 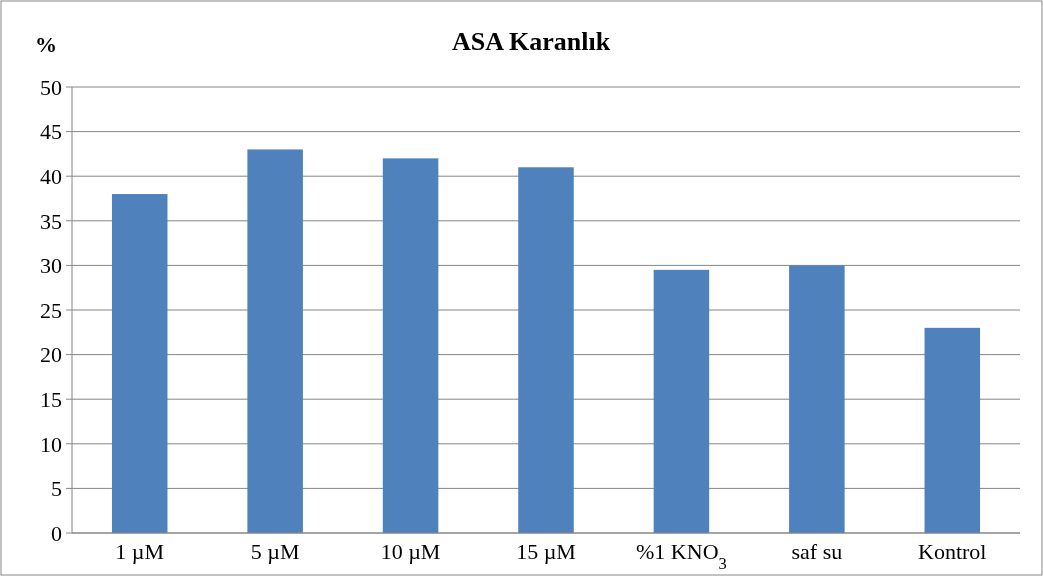 I want to click on y-tick-label: 50, so click(x=51, y=87).